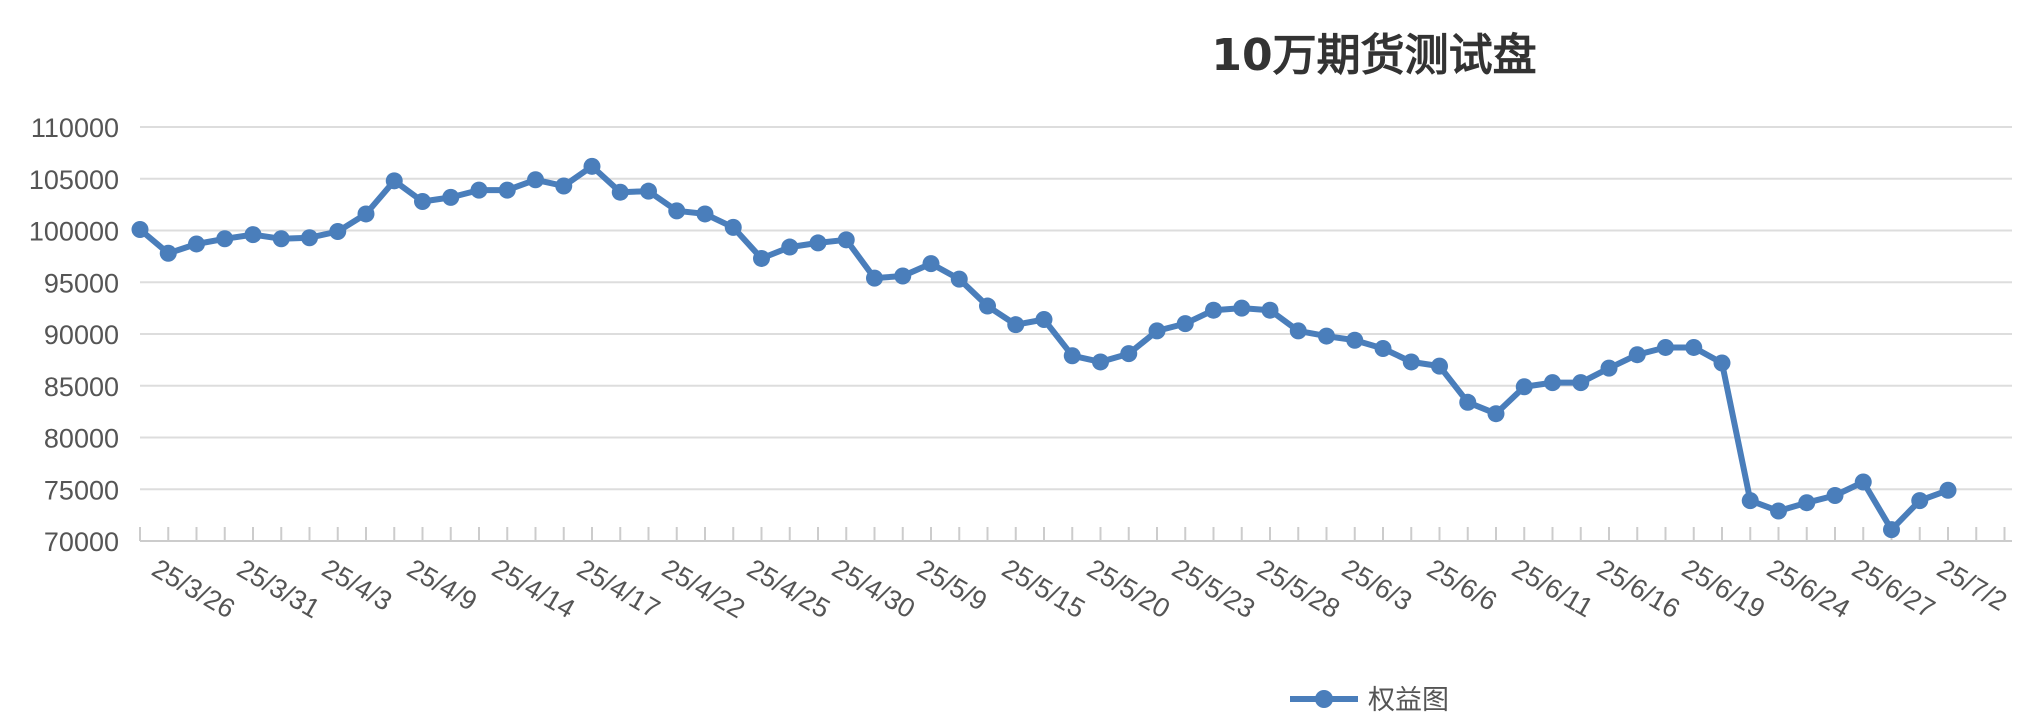  Describe the element at coordinates (1377, 585) in the screenshot. I see `x-tick-label: 25/6/3` at that location.